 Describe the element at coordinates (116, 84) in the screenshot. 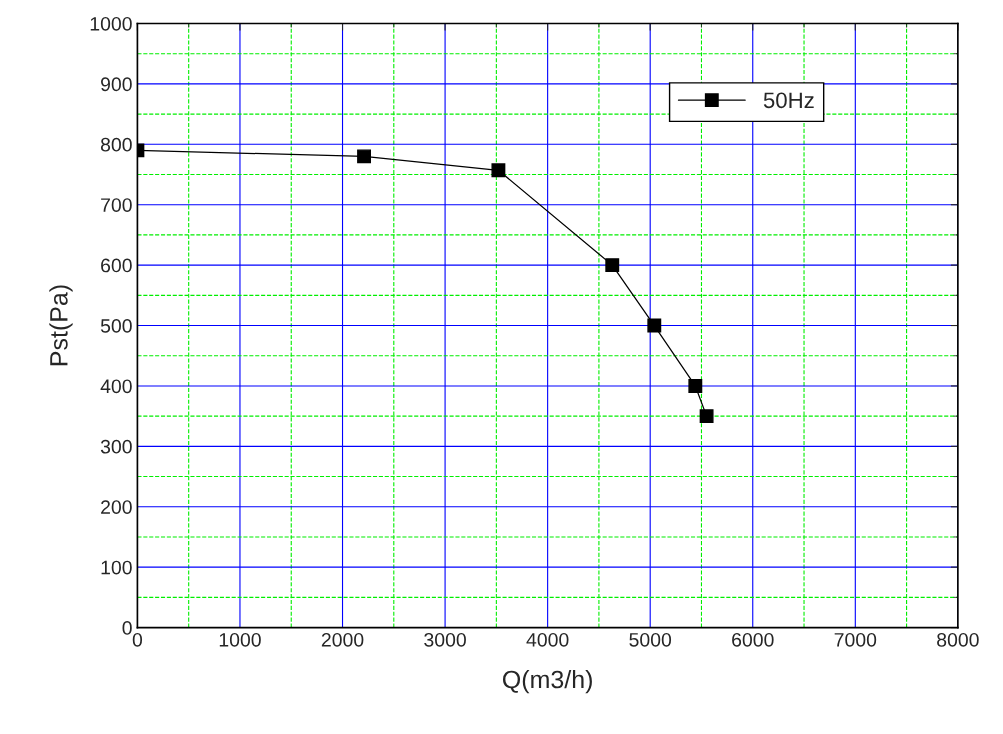

I see `y-tick-label: 900` at that location.